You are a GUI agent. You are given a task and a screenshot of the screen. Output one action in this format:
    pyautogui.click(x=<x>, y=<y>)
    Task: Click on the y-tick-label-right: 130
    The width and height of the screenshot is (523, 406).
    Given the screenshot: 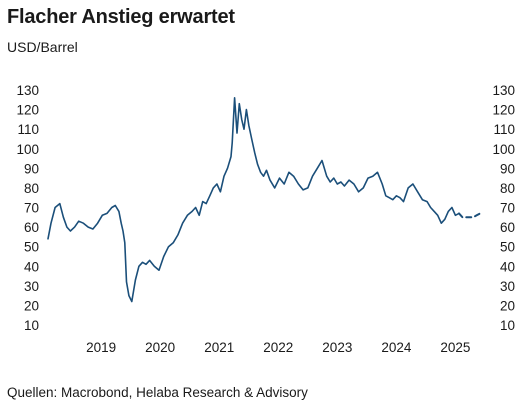 What is the action you would take?
    pyautogui.click(x=503, y=90)
    